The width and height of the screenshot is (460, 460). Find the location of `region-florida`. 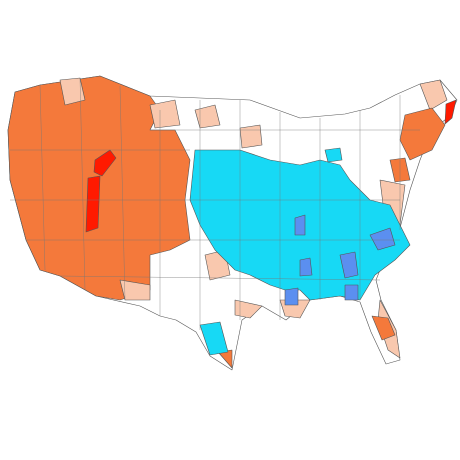

region-florida is located at coordinates (383, 328).